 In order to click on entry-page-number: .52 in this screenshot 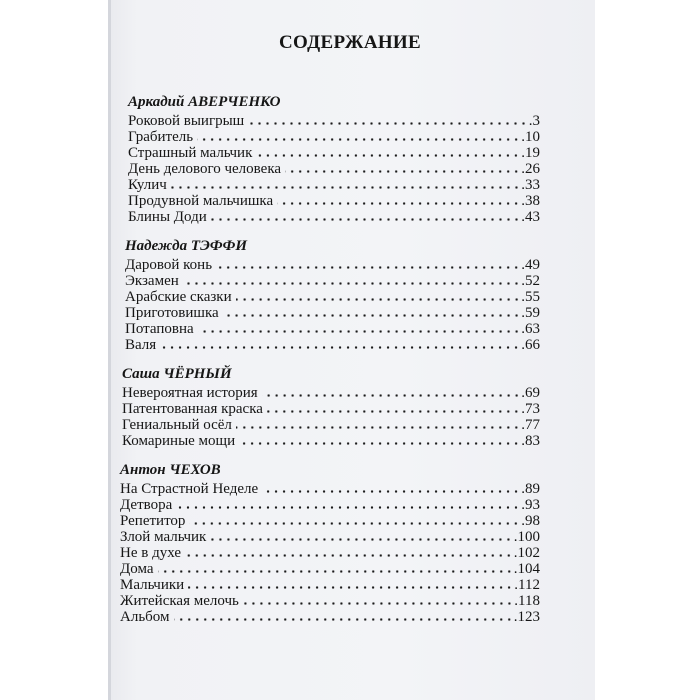, I will do `click(530, 281)`.